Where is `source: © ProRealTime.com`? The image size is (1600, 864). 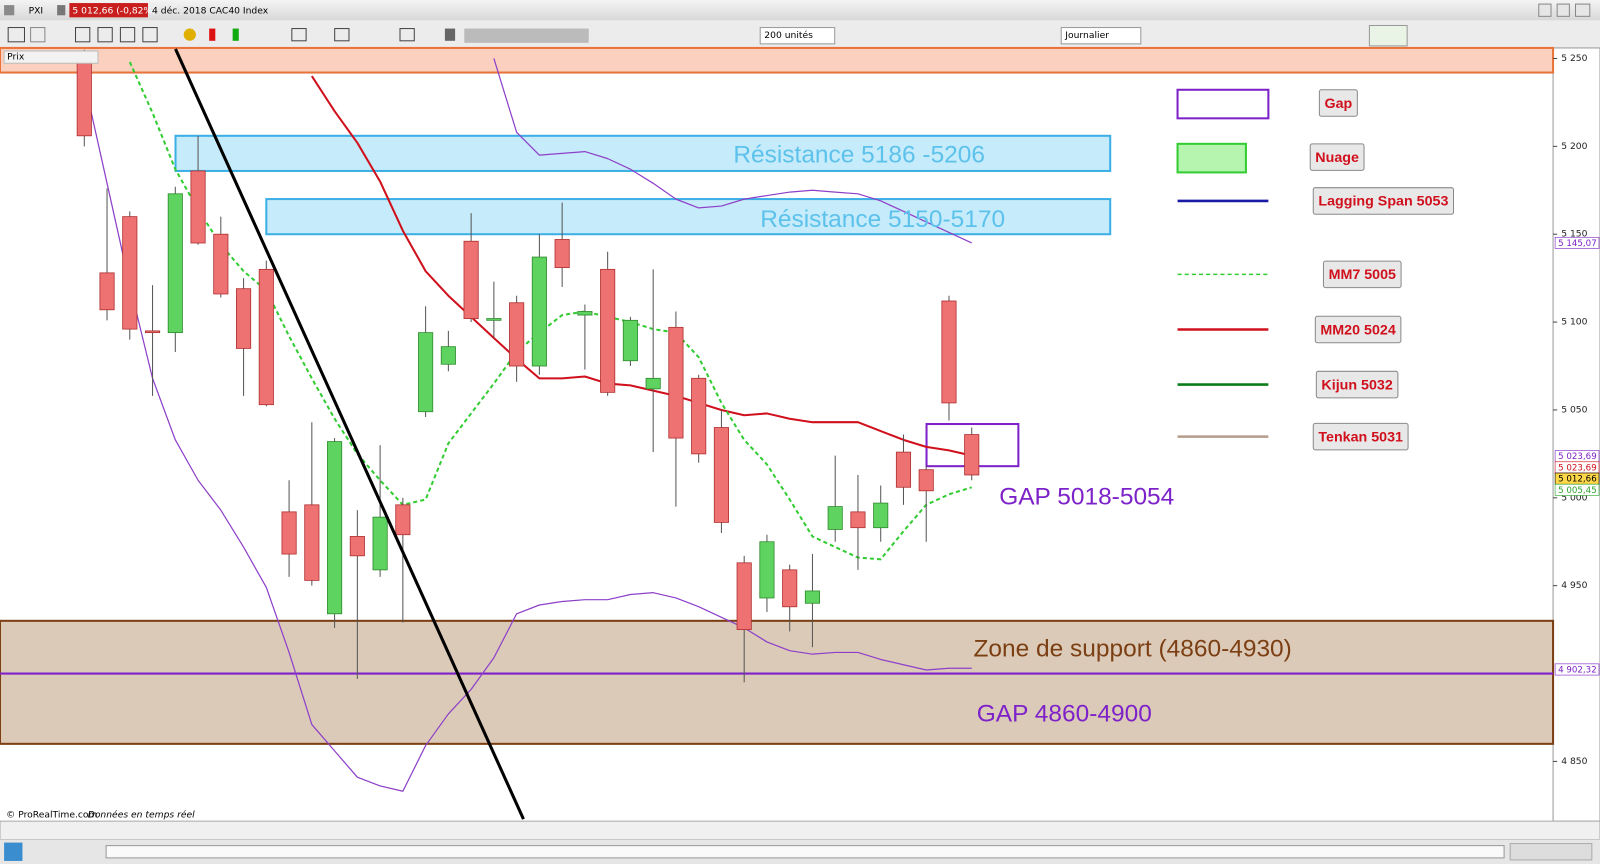
source: © ProRealTime.com is located at coordinates (51, 815).